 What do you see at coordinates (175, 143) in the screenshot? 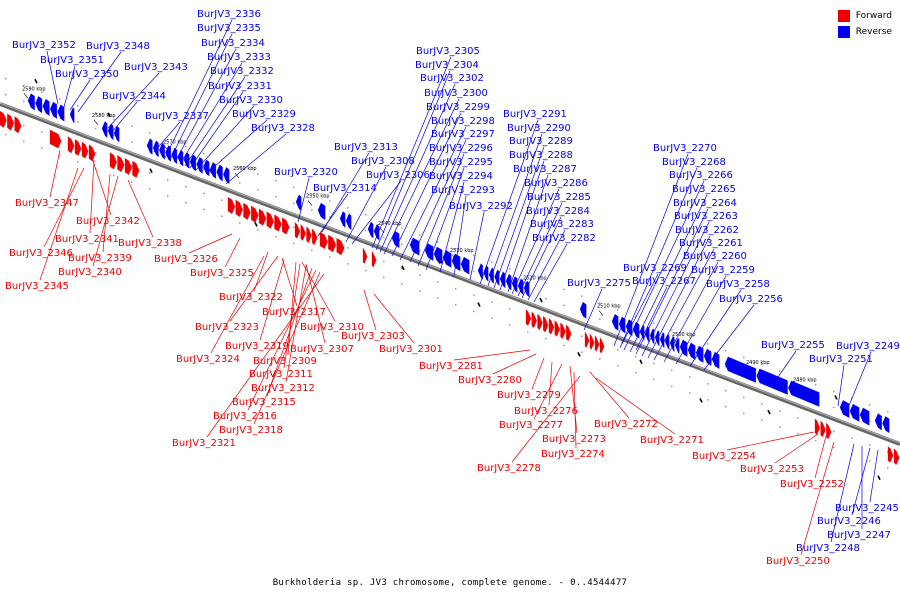
I see `scale-tick-label: 2570 kbp` at bounding box center [175, 143].